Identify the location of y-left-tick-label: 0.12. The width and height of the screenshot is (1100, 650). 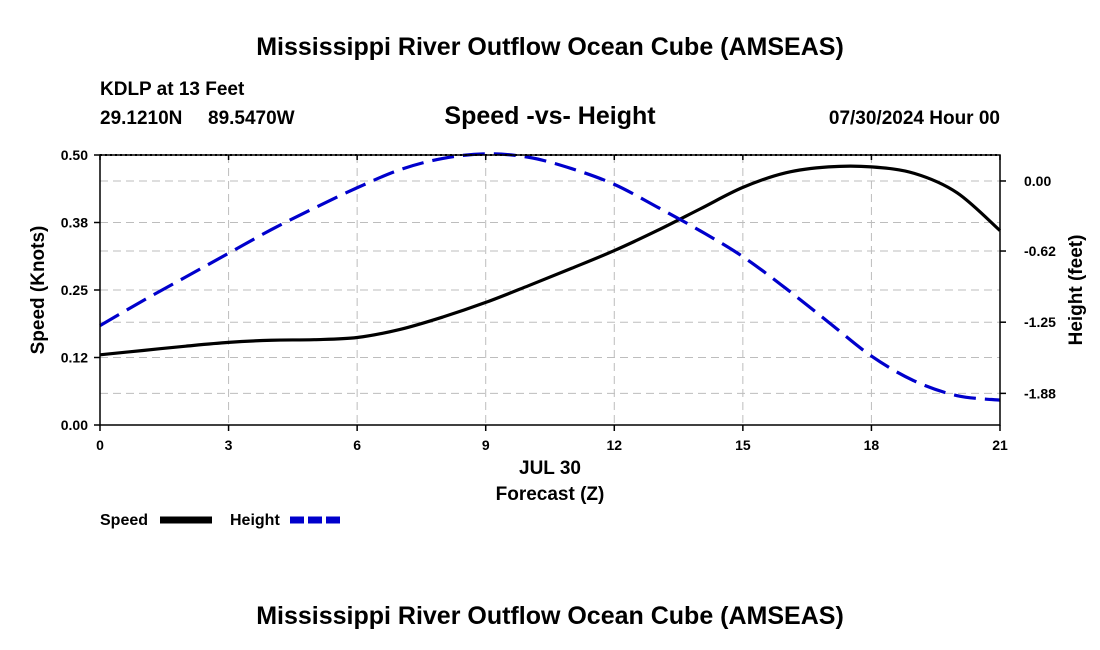
(74, 358).